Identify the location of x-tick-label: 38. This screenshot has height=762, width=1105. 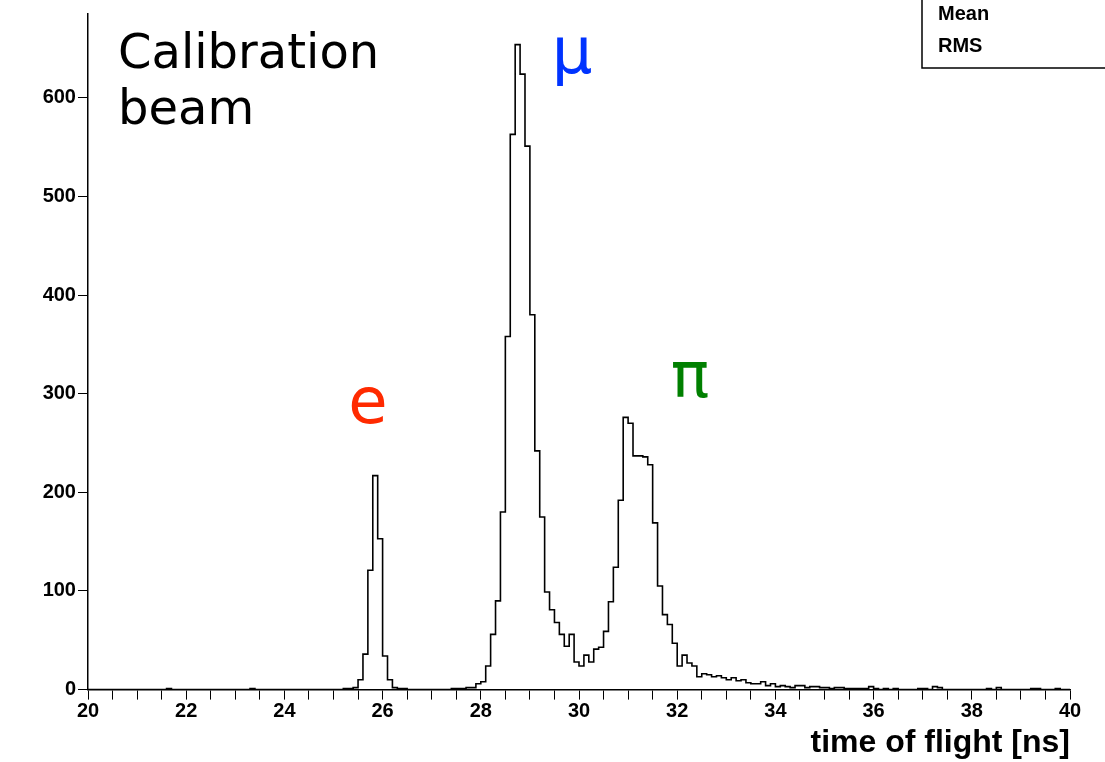
(971, 710).